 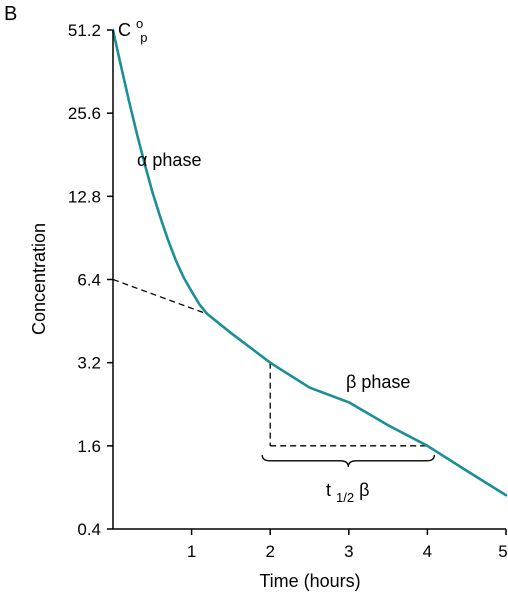 I want to click on initial-concentration-symbol: C, so click(x=124, y=30).